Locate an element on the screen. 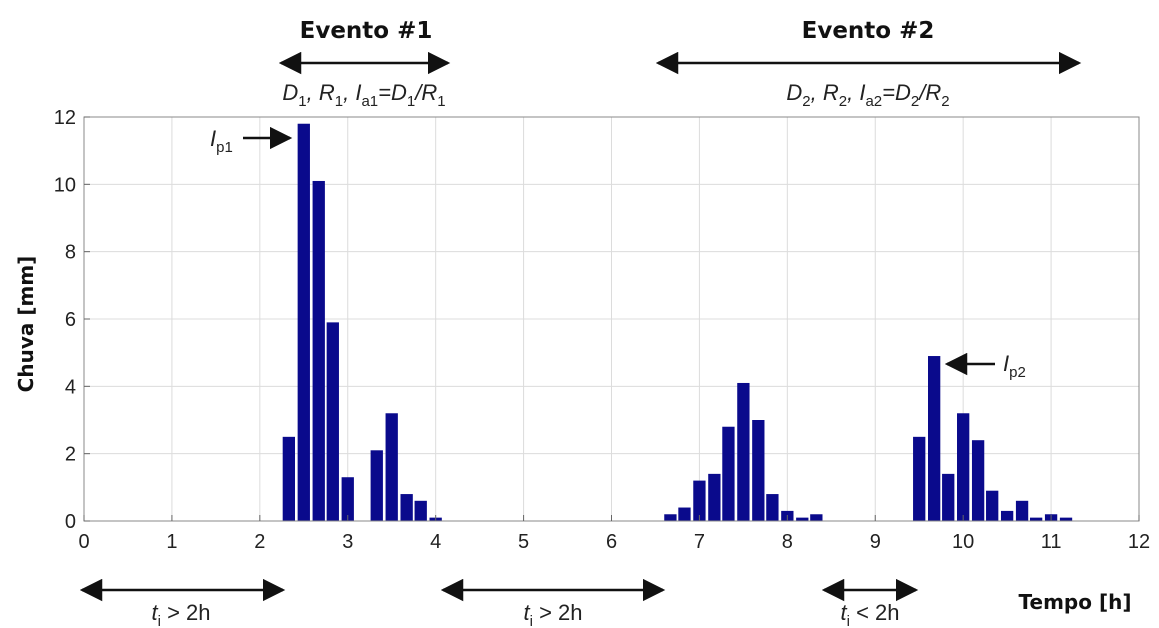  y-tick-label: 4 is located at coordinates (70, 387).